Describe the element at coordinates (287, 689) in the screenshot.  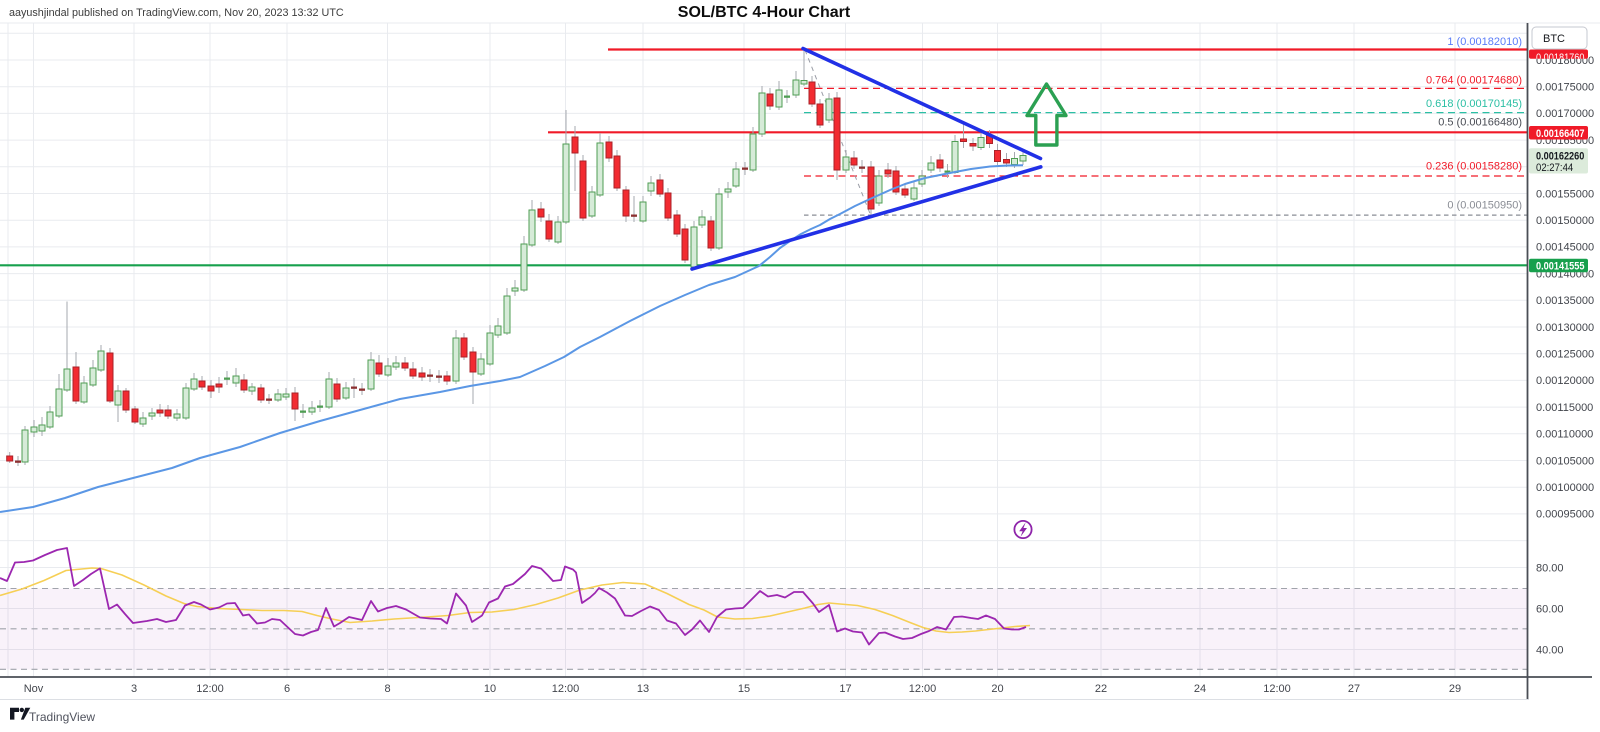
I see `svg-text: 6` at that location.